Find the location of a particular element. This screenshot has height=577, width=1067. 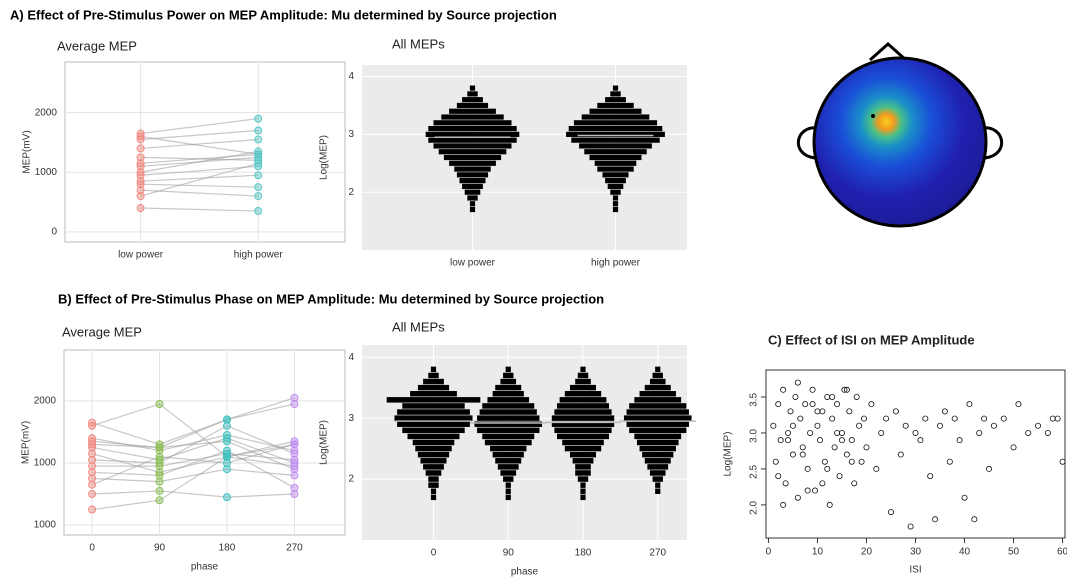

chart-title: C) Effect of ISI on MEP Amplitude is located at coordinates (871, 339).